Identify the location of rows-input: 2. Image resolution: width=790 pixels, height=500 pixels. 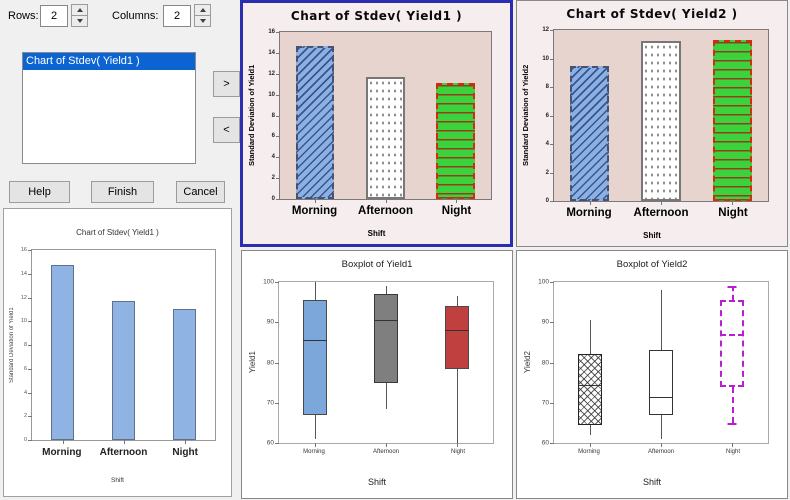
(54, 16).